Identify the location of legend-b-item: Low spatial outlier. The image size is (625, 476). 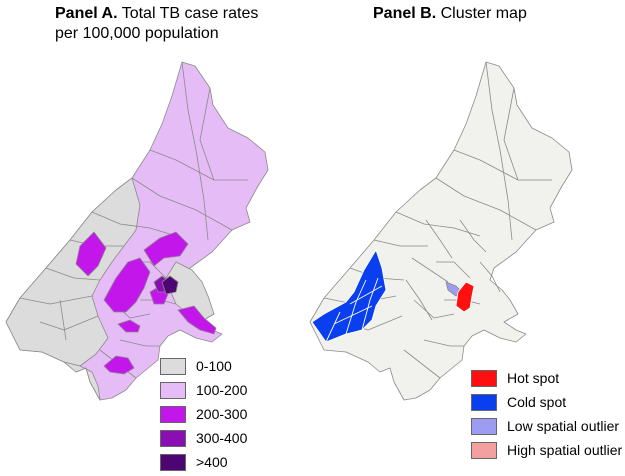
(545, 426).